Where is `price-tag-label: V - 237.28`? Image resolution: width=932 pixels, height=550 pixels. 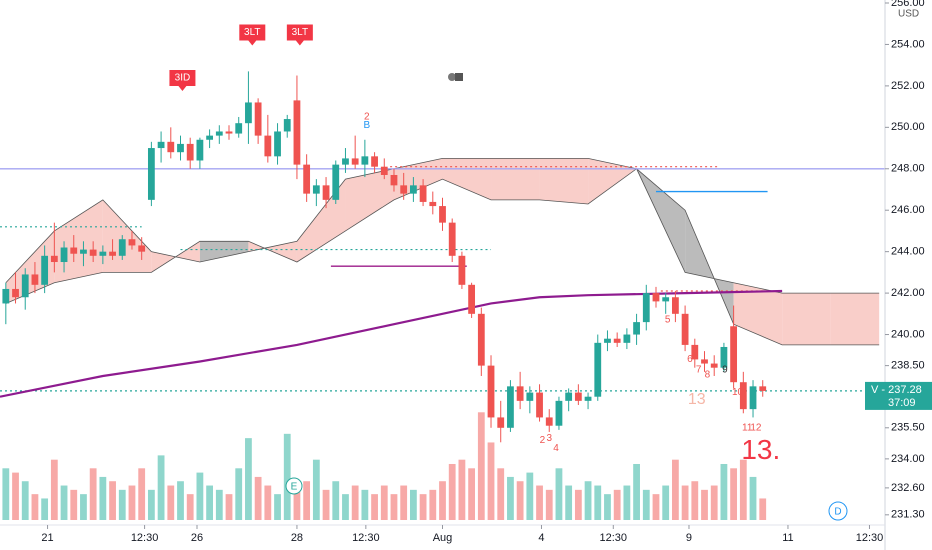
price-tag-label: V - 237.28 is located at coordinates (896, 390).